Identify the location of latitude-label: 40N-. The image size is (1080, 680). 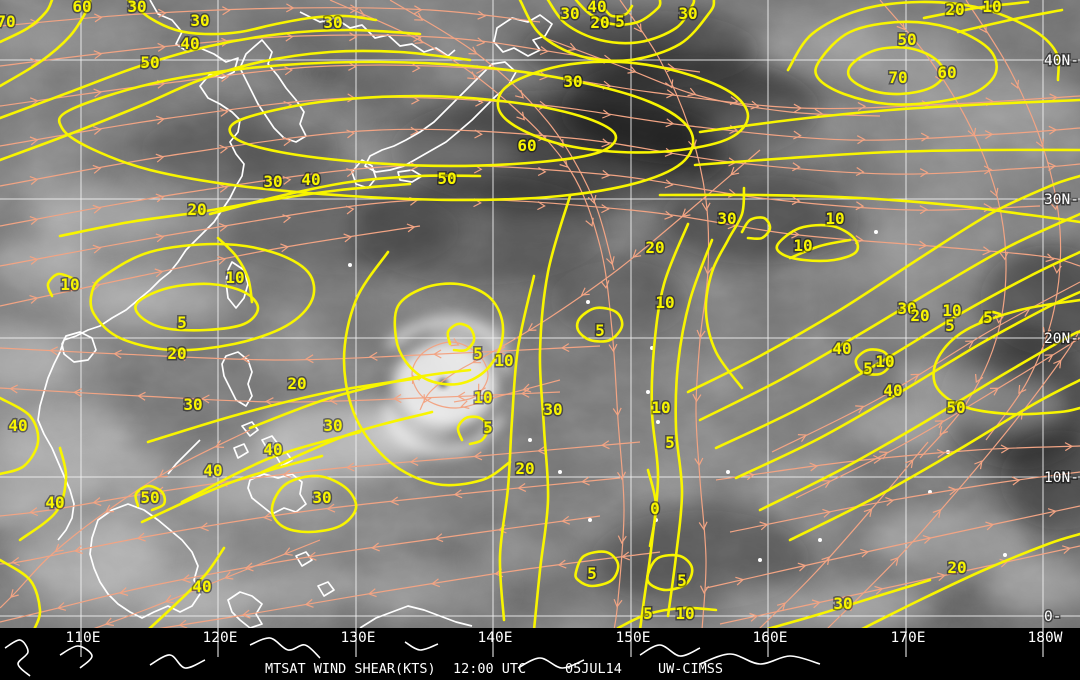
(1061, 61).